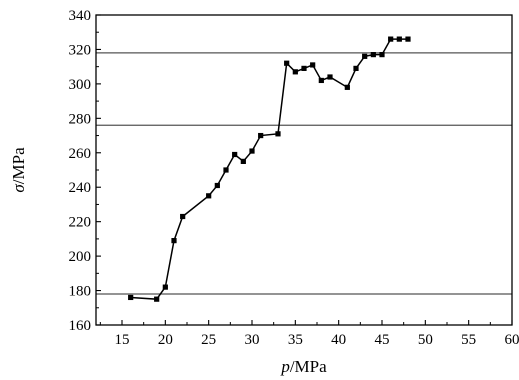  Describe the element at coordinates (80, 119) in the screenshot. I see `y-tick-label: 280` at that location.